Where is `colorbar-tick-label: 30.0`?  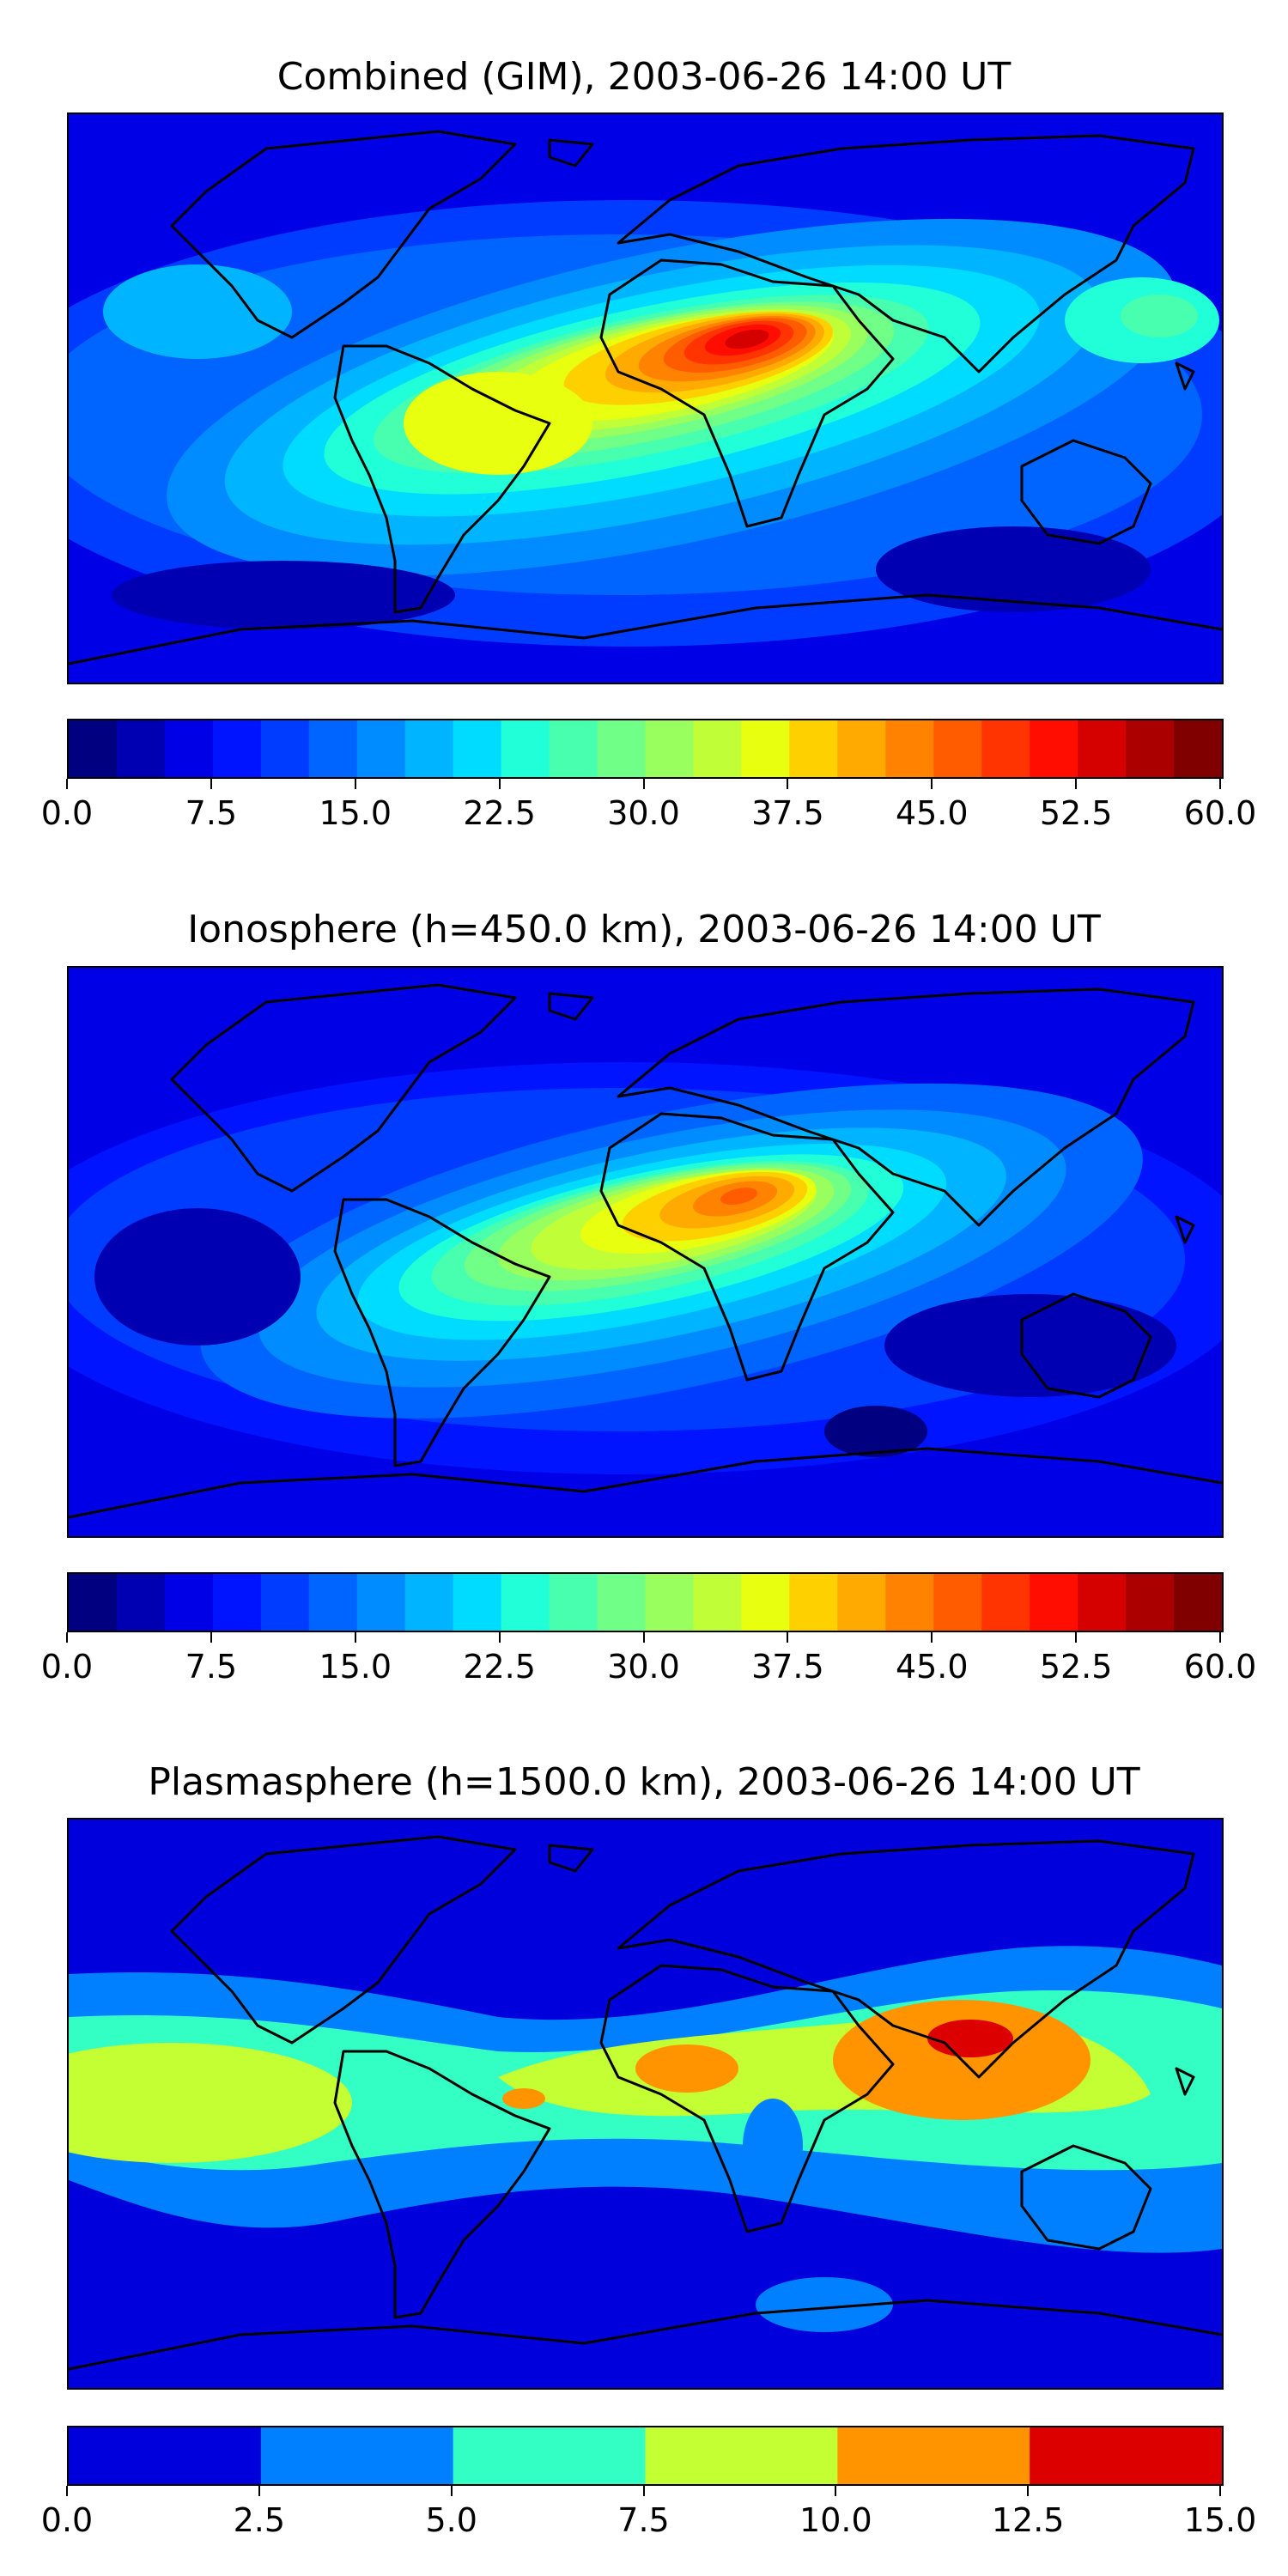
colorbar-tick-label: 30.0 is located at coordinates (643, 1667).